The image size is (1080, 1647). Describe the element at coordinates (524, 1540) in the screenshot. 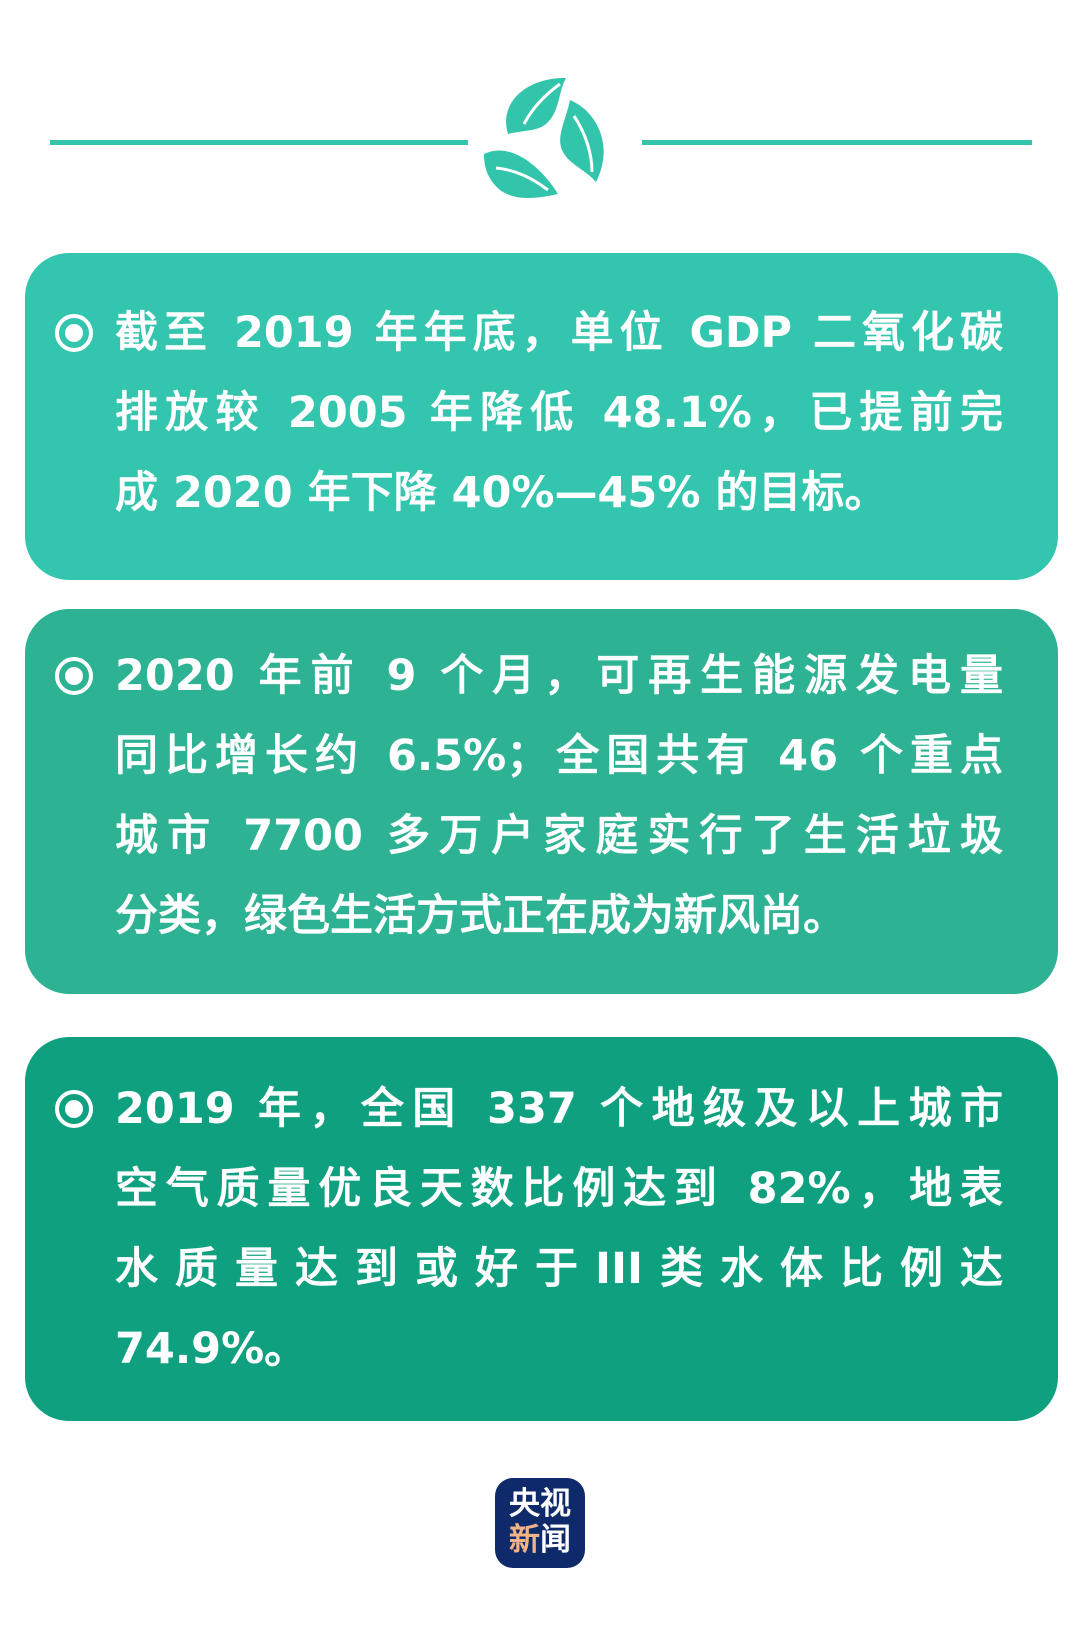

I see `logo-text-bottom-left: 新` at that location.